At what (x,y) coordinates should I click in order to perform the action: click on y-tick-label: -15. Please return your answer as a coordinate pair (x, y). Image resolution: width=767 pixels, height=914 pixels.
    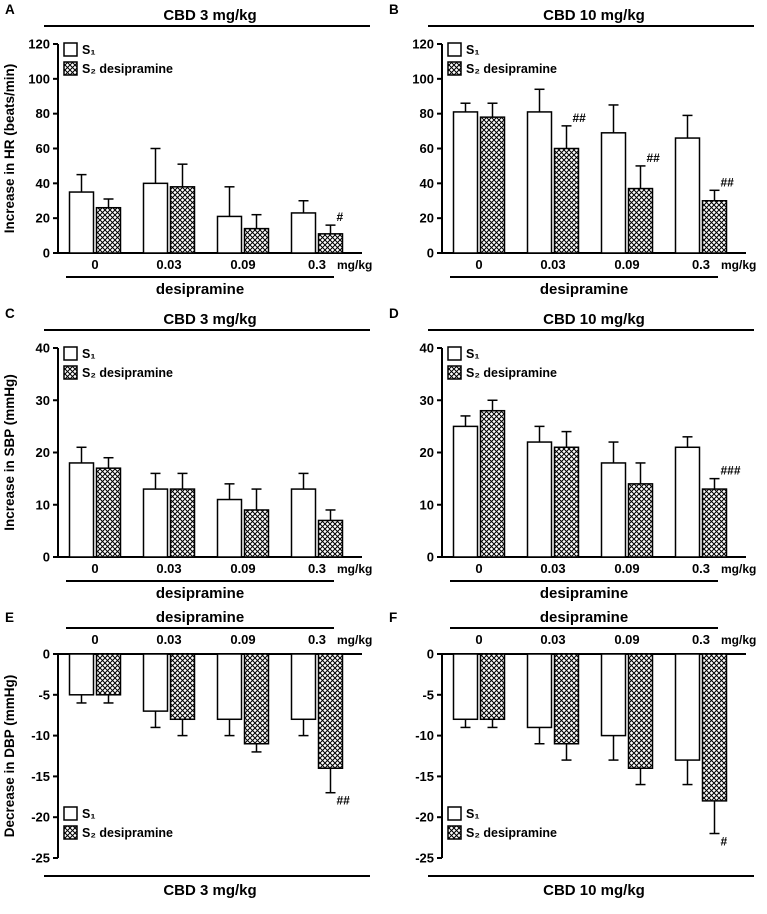
    Looking at the image, I should click on (424, 776).